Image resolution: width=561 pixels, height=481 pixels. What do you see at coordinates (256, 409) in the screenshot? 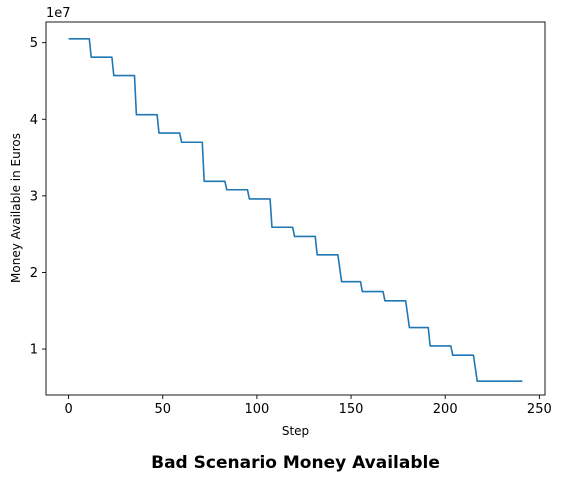
I see `x-tick-label: 100` at bounding box center [256, 409].